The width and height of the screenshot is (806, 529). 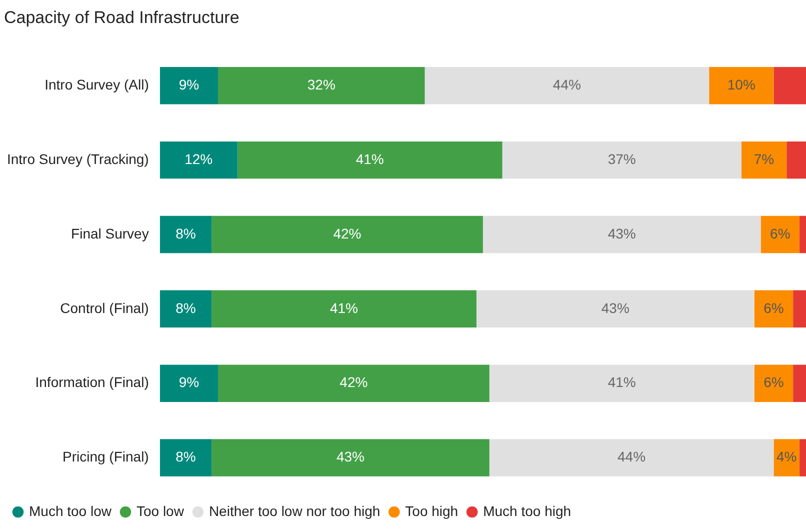 What do you see at coordinates (92, 382) in the screenshot?
I see `y-tick-label: Information (Final)` at bounding box center [92, 382].